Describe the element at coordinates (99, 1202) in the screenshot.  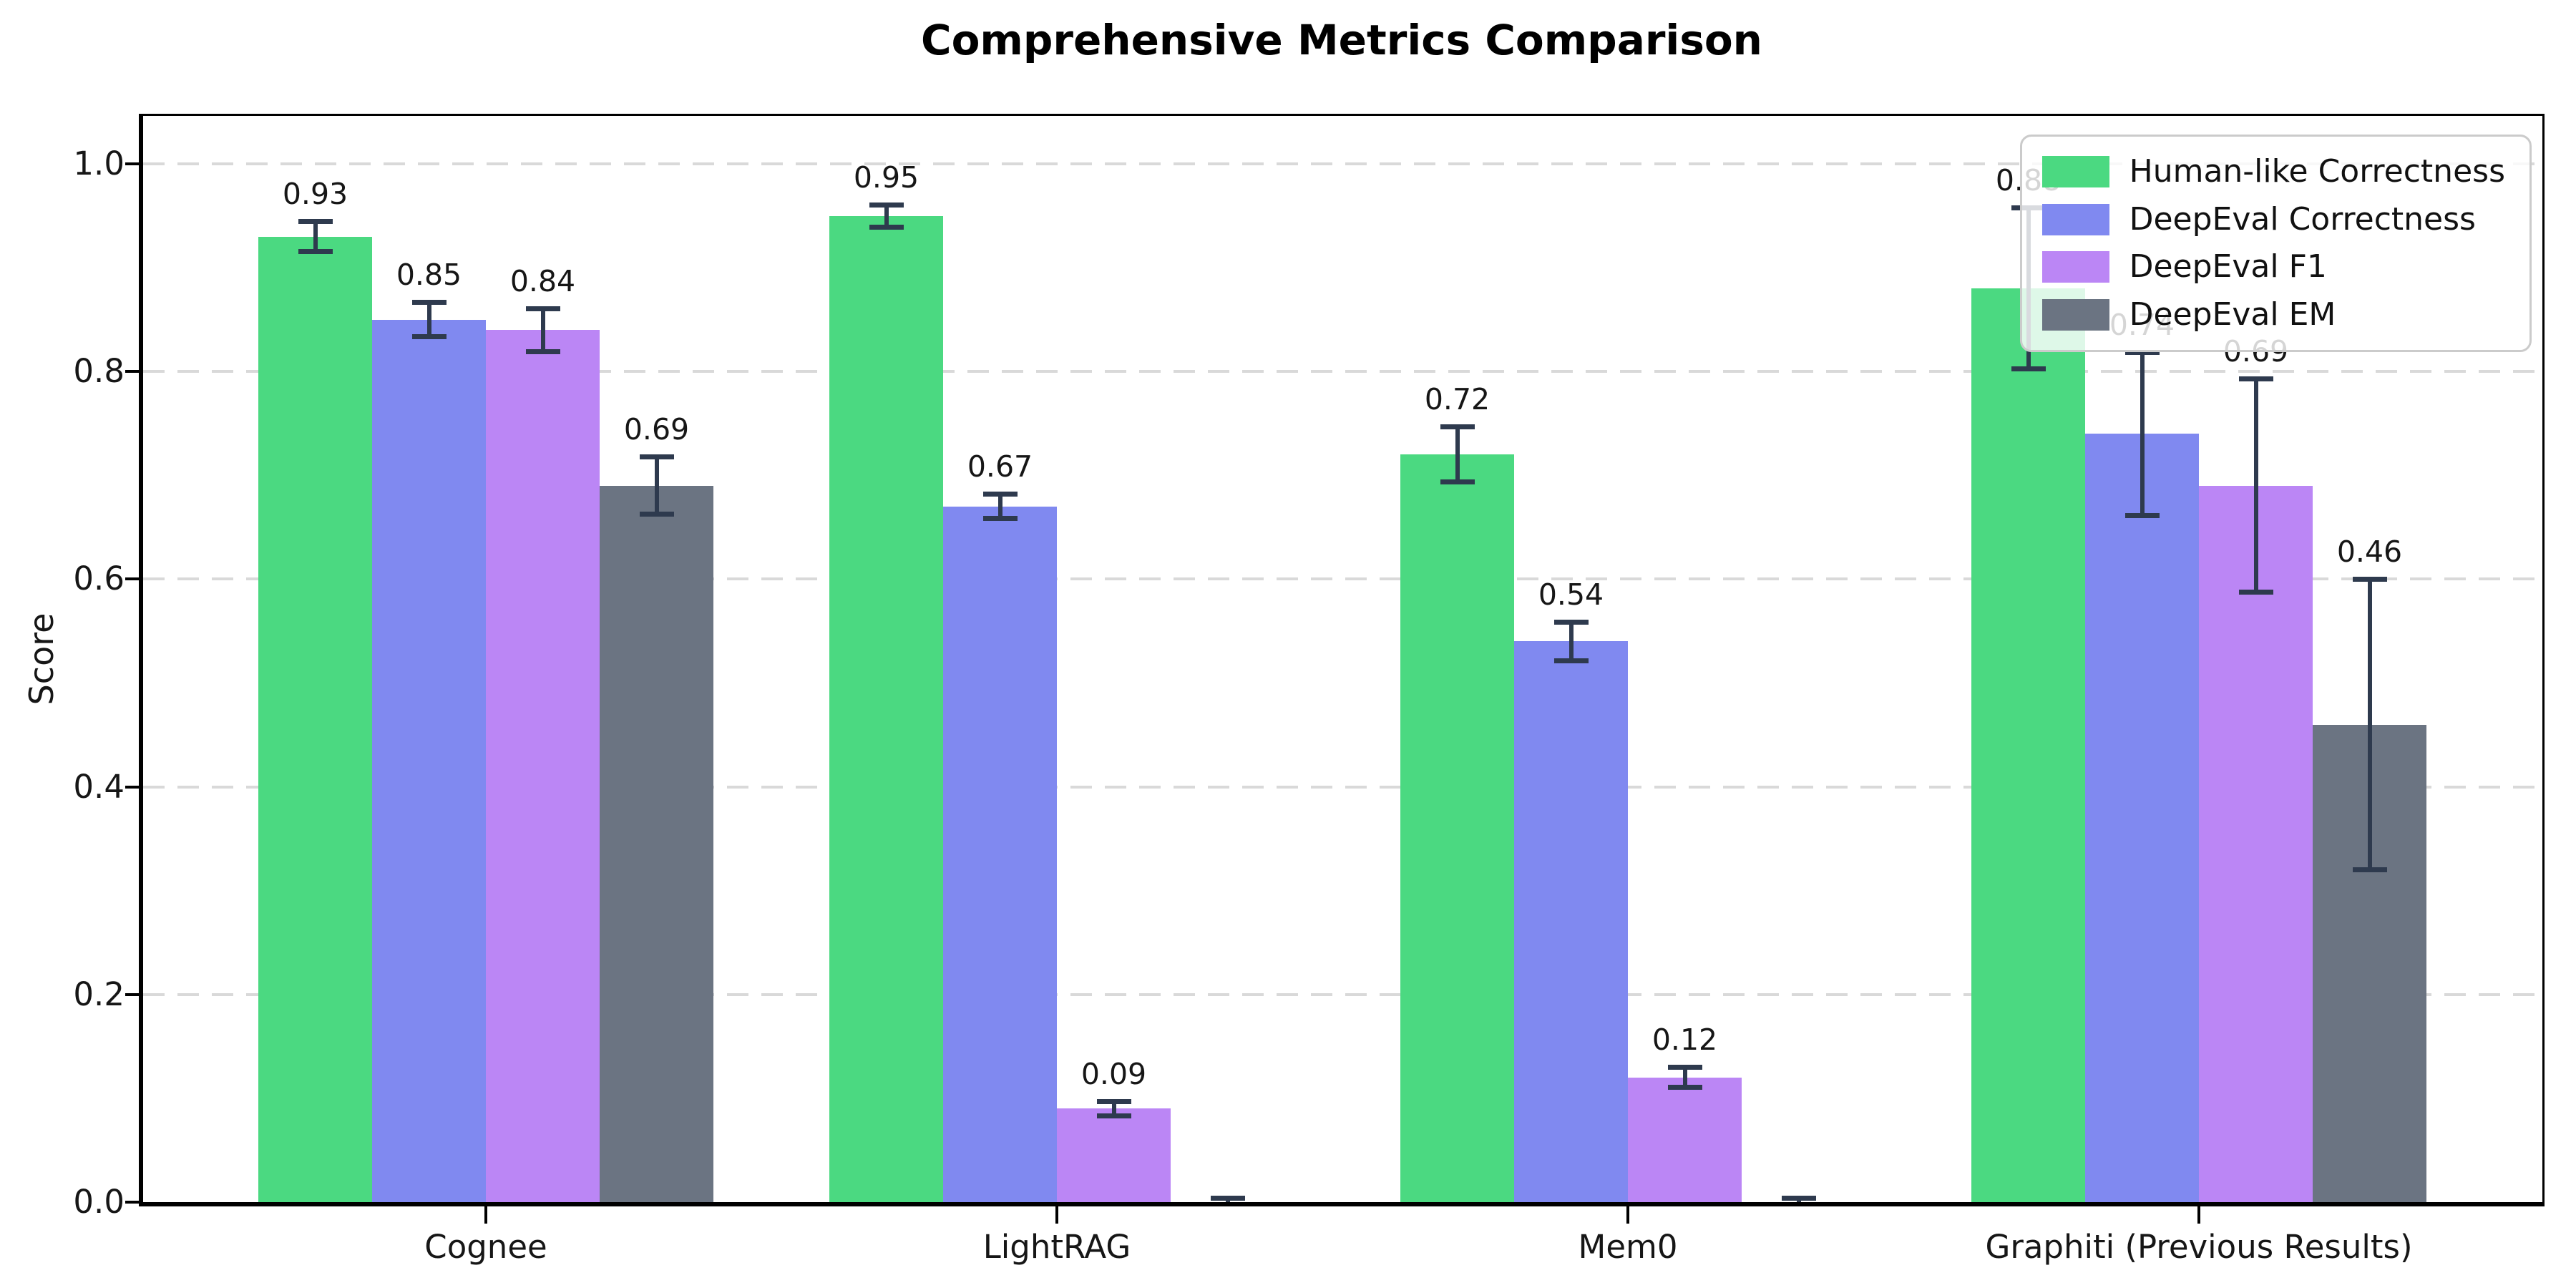
I see `y-tick-label: 0.0` at that location.